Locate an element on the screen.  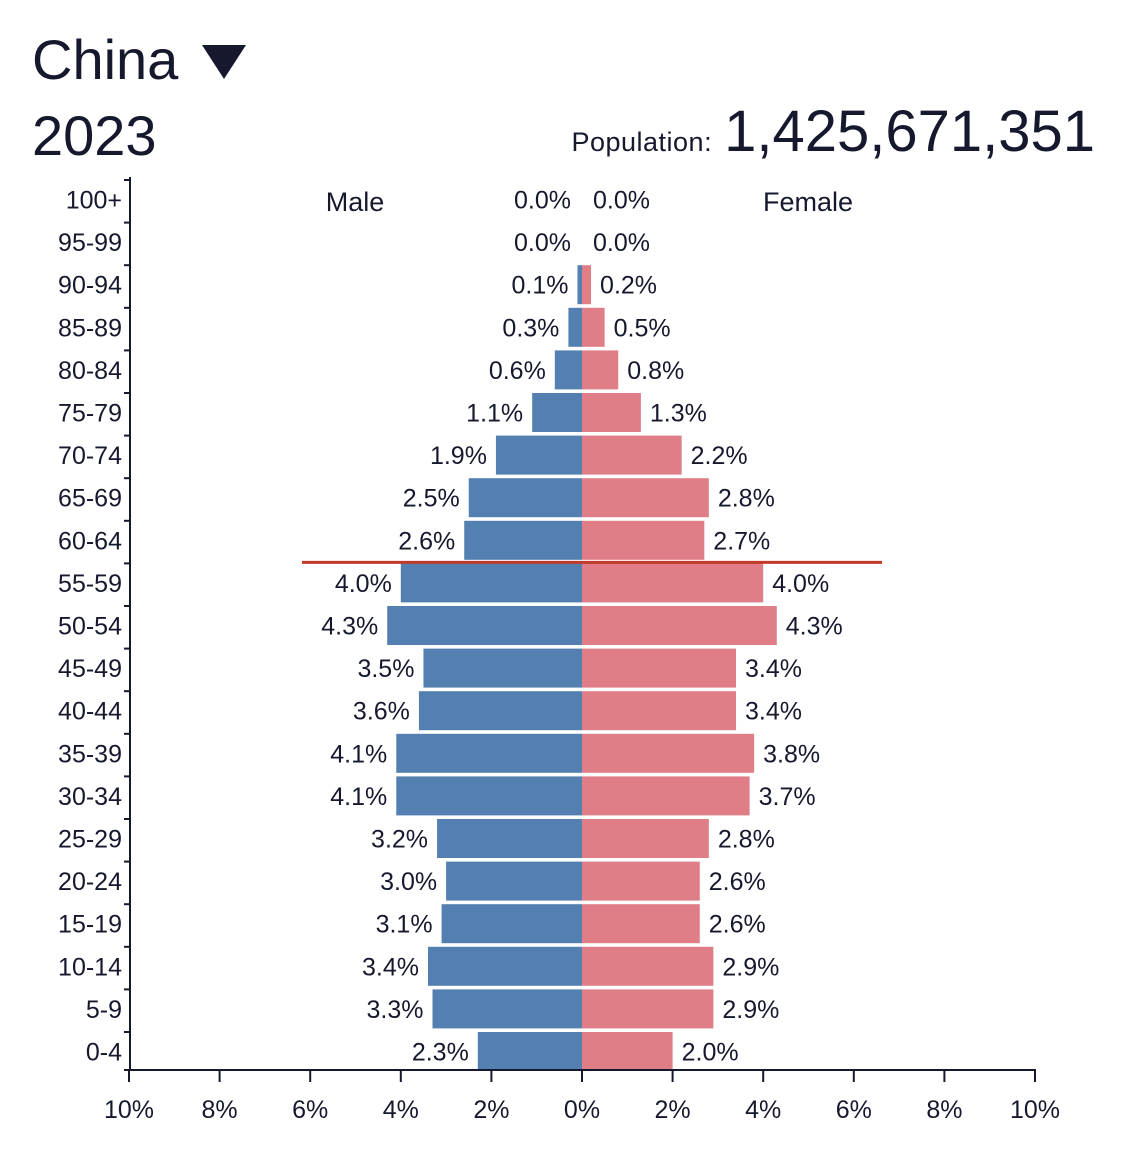
age-group-label: 90-94 is located at coordinates (90, 286).